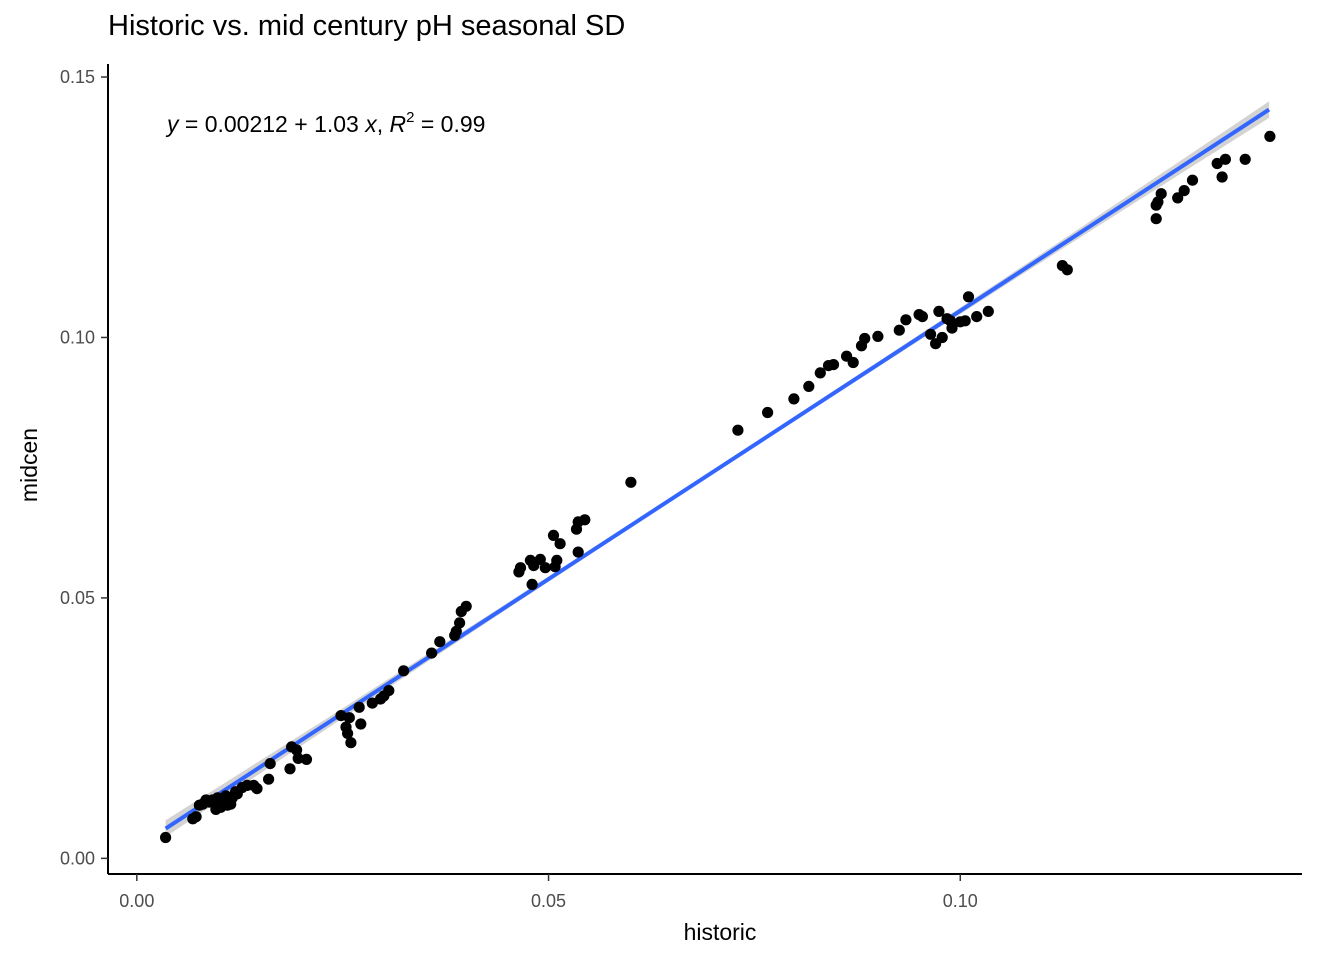  What do you see at coordinates (84, 467) in the screenshot?
I see `y-axis-ticks: 0.00 0.05 0.10 0.15` at bounding box center [84, 467].